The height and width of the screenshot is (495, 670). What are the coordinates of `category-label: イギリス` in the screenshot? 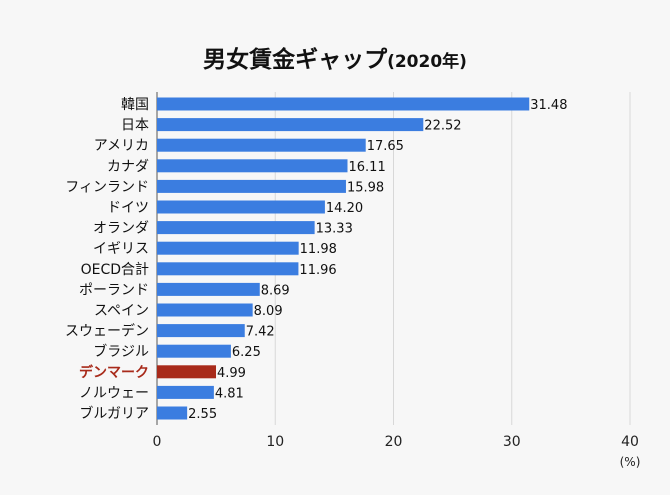 It's located at (121, 249).